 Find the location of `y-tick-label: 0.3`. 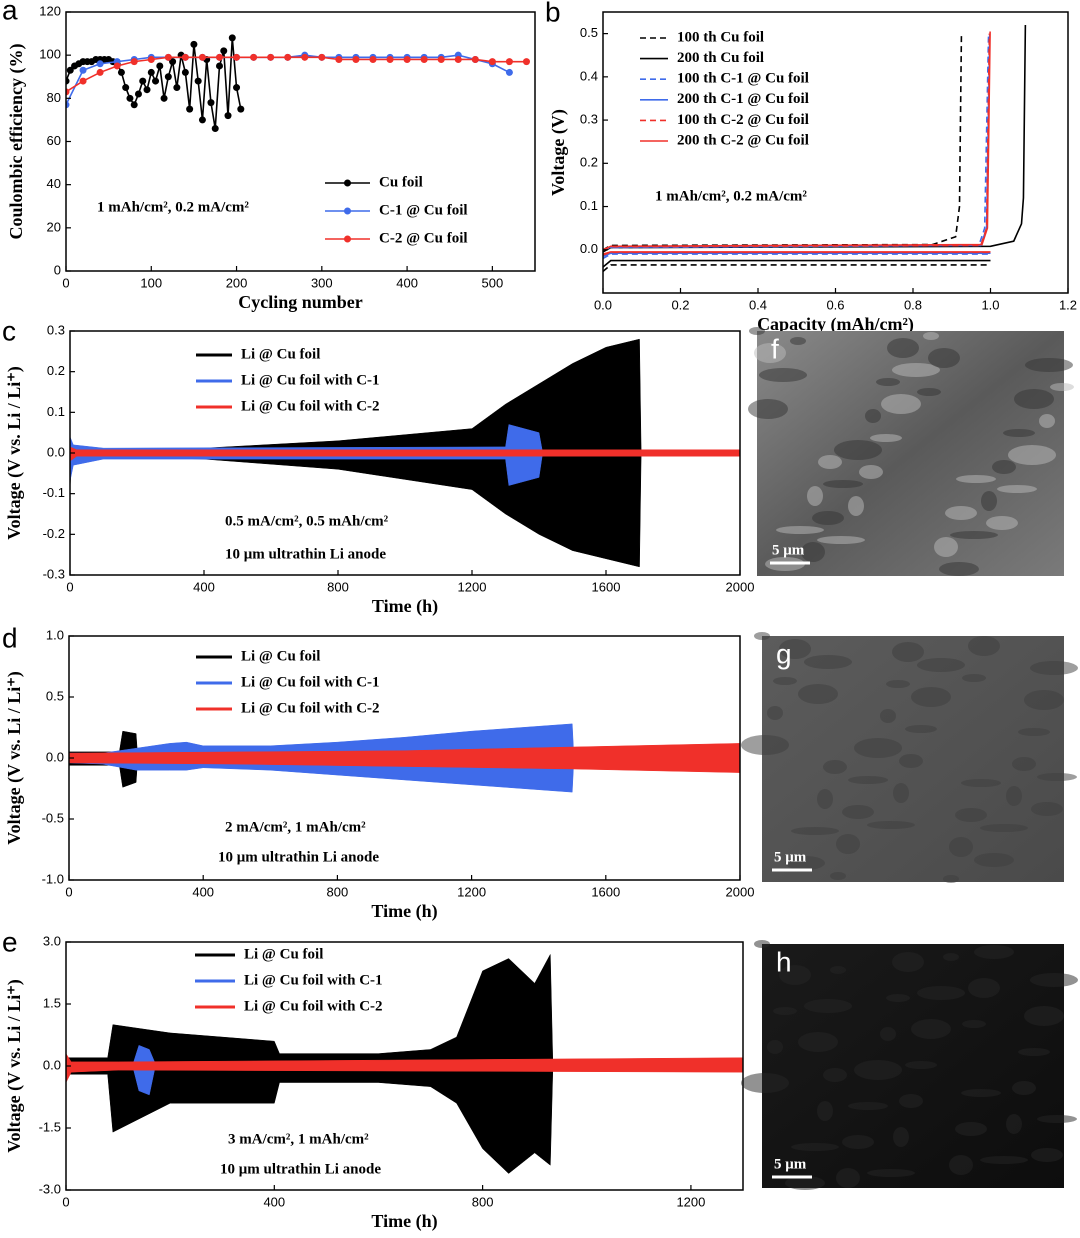

y-tick-label: 0.3 is located at coordinates (589, 119).